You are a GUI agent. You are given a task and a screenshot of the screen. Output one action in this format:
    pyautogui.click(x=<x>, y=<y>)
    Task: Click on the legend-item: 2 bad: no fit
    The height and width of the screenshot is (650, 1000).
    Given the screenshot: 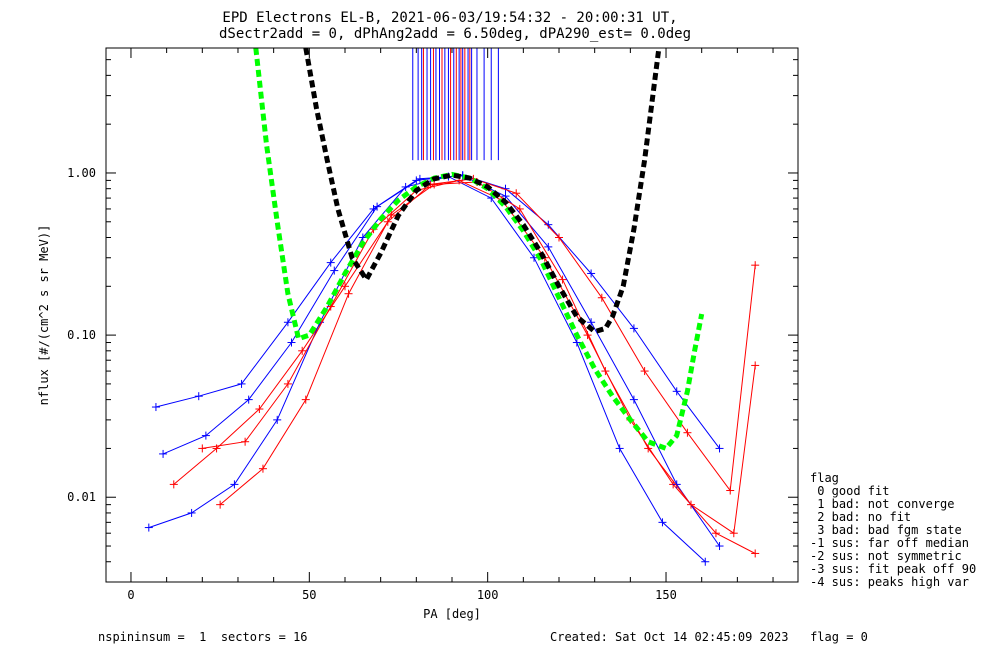 What is the action you would take?
    pyautogui.click(x=860, y=517)
    